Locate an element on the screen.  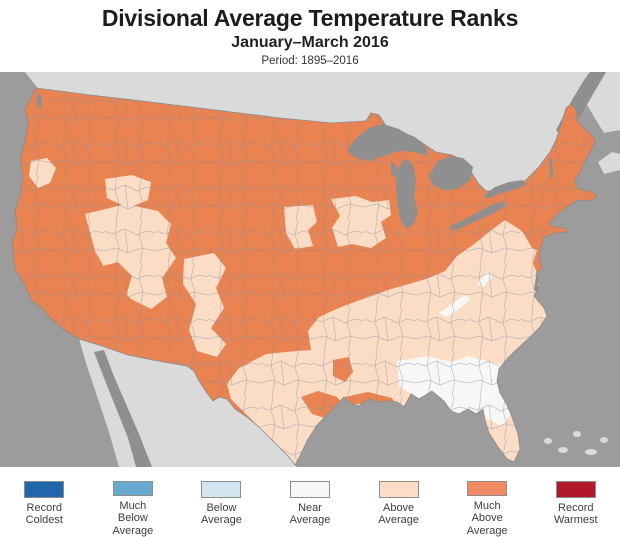
period-of-record: Period: 1895–2016 is located at coordinates (310, 61).